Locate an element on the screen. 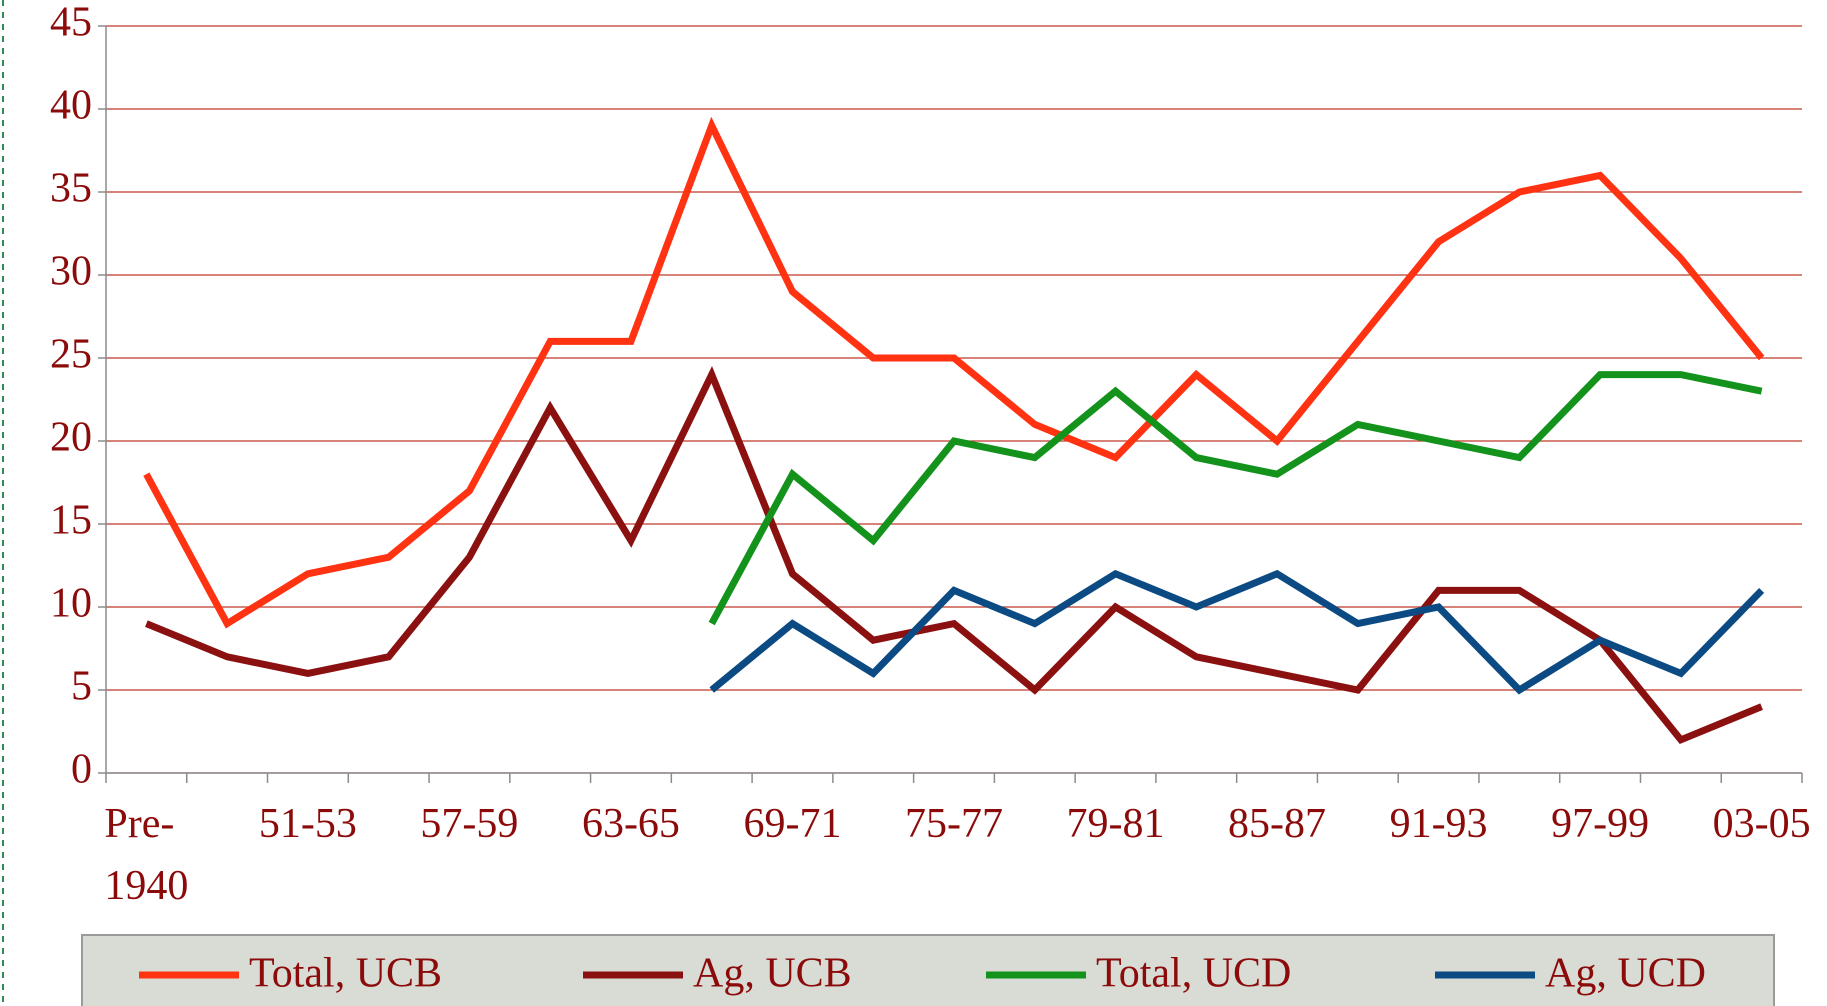 The height and width of the screenshot is (1006, 1827). x-tick-label: 63-65 is located at coordinates (630, 824).